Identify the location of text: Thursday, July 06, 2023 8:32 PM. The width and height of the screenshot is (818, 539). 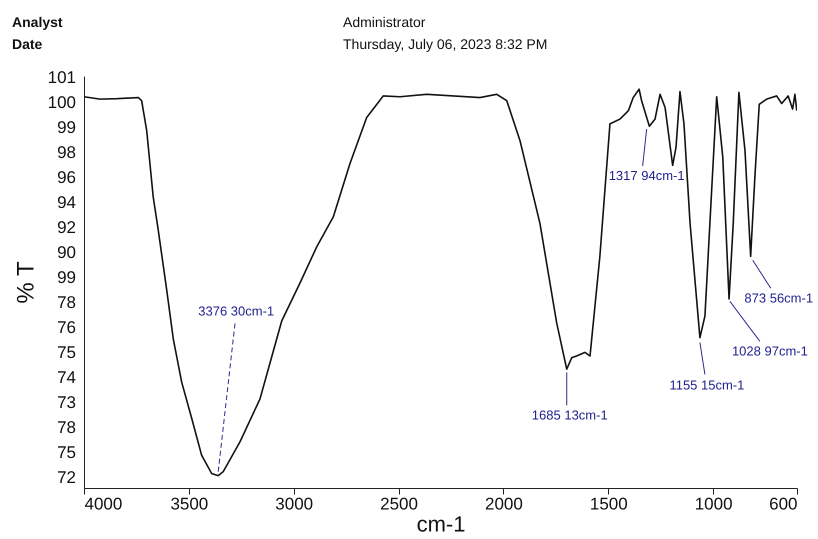
(445, 44).